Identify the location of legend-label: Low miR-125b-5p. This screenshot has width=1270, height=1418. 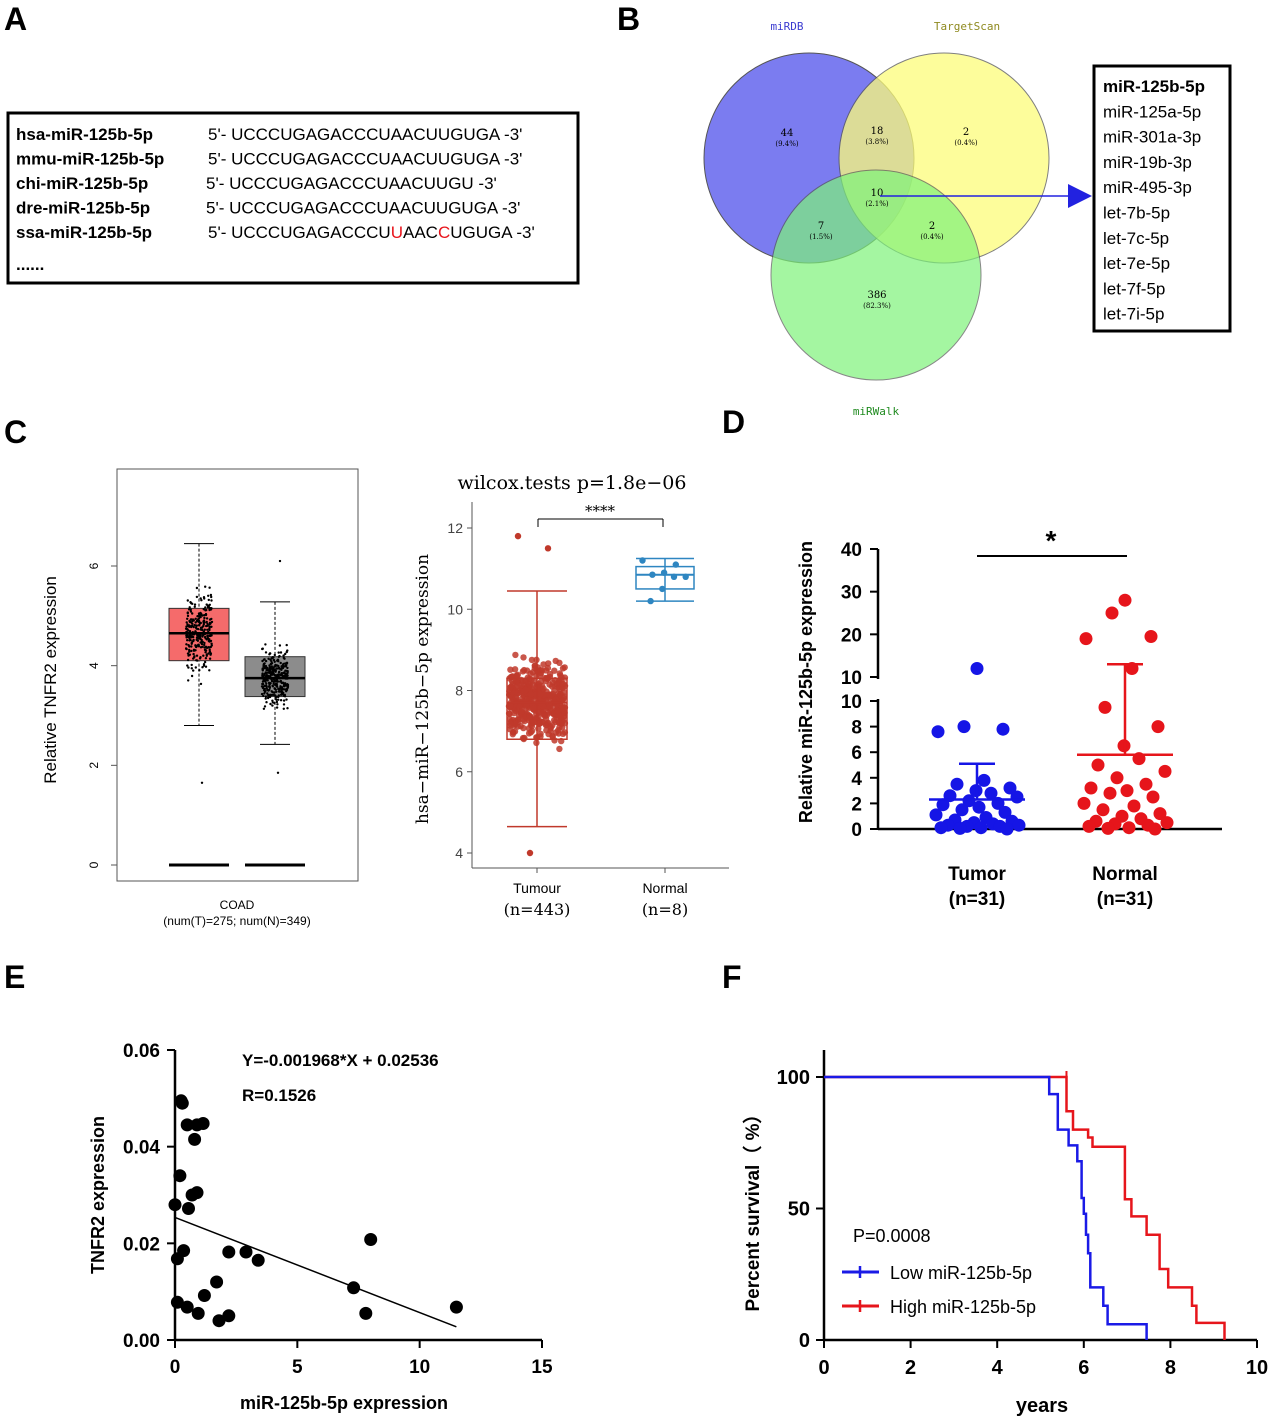
(961, 1273).